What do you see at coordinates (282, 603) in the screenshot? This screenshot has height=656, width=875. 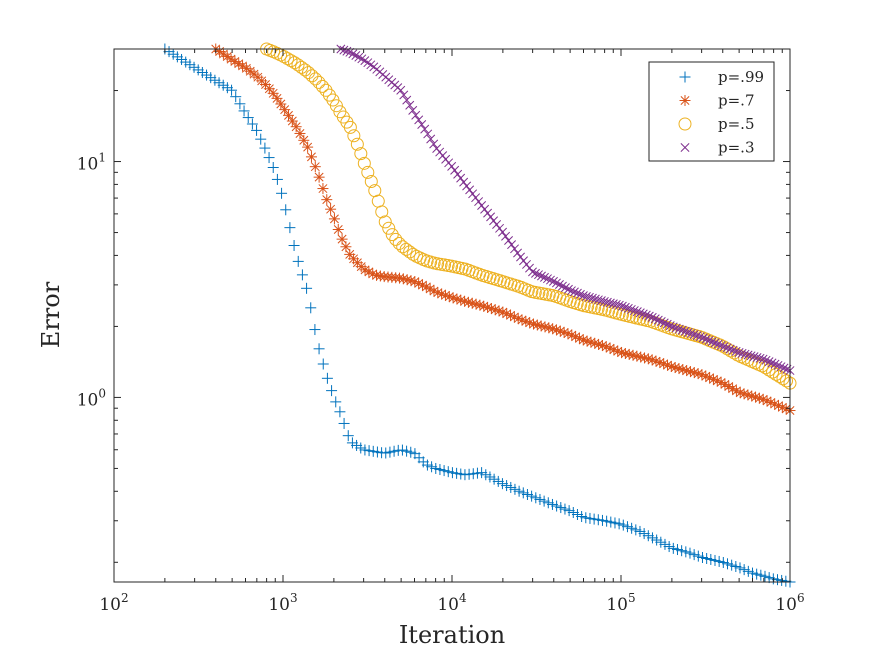 I see `x-tick-label: 103` at bounding box center [282, 603].